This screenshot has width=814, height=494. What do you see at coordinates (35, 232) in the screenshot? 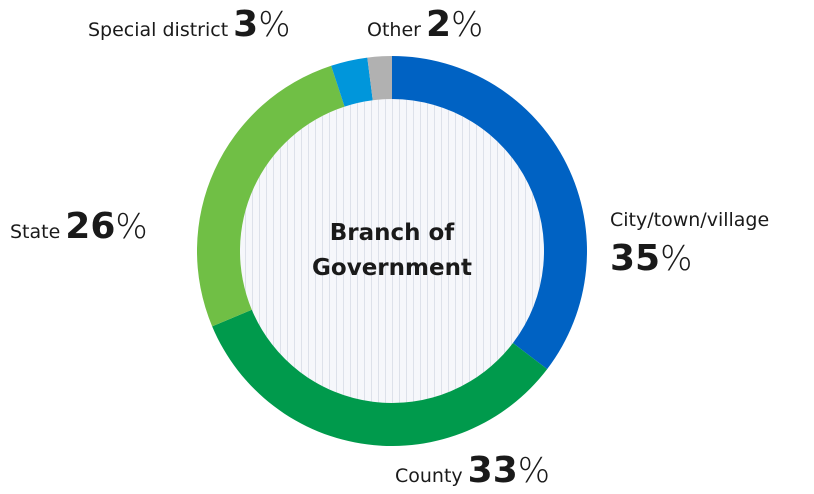
I see `category-name: State` at bounding box center [35, 232].